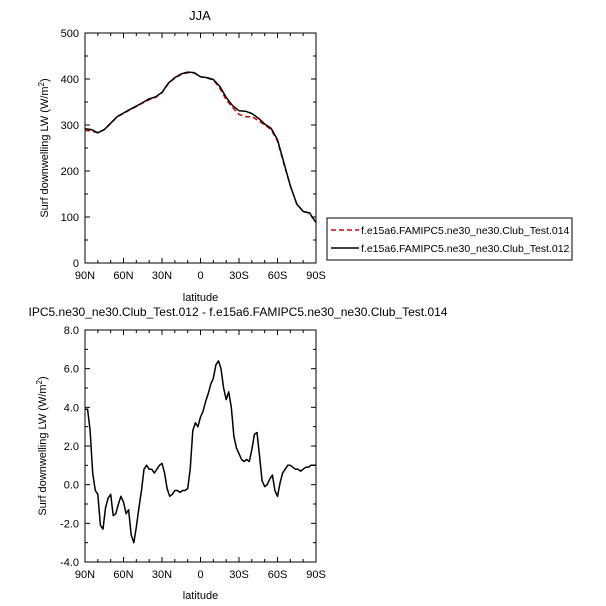  I want to click on y-tick-label: -4.0, so click(69, 563).